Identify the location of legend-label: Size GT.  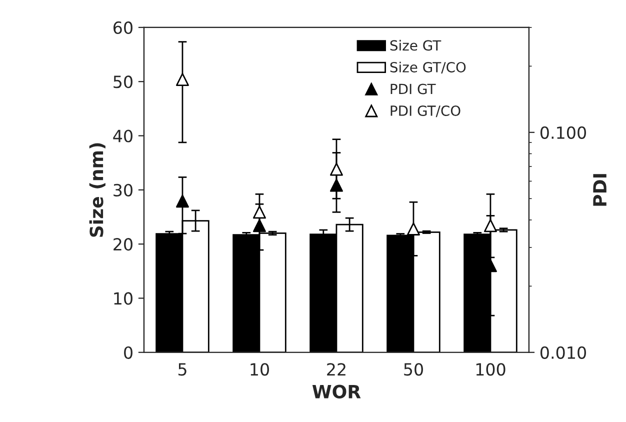
(416, 45).